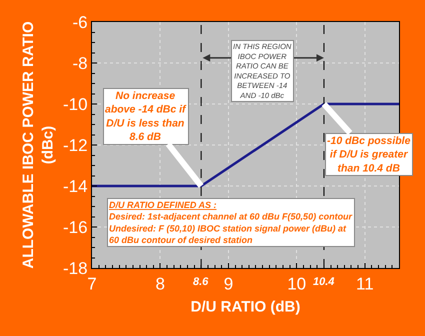  What do you see at coordinates (160, 284) in the screenshot?
I see `x-tick-label: 8` at bounding box center [160, 284].